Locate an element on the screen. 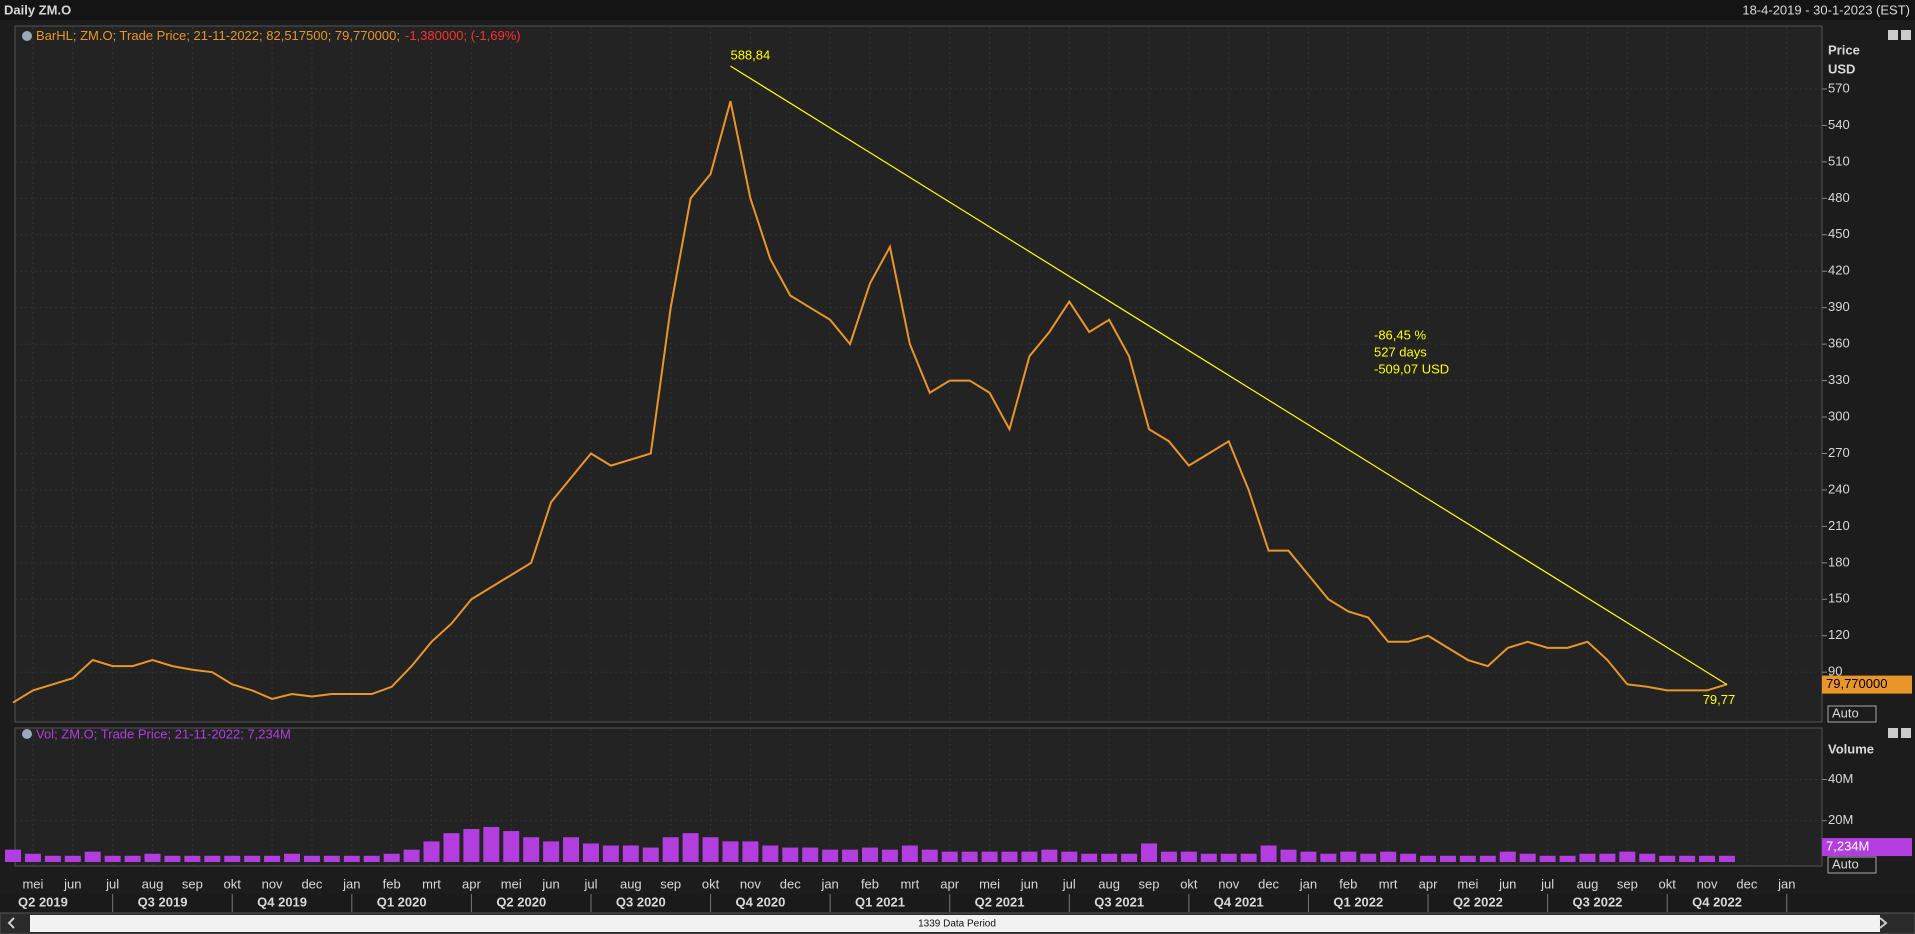 Image resolution: width=1915 pixels, height=934 pixels. y-tick-label: 300 is located at coordinates (1839, 415).